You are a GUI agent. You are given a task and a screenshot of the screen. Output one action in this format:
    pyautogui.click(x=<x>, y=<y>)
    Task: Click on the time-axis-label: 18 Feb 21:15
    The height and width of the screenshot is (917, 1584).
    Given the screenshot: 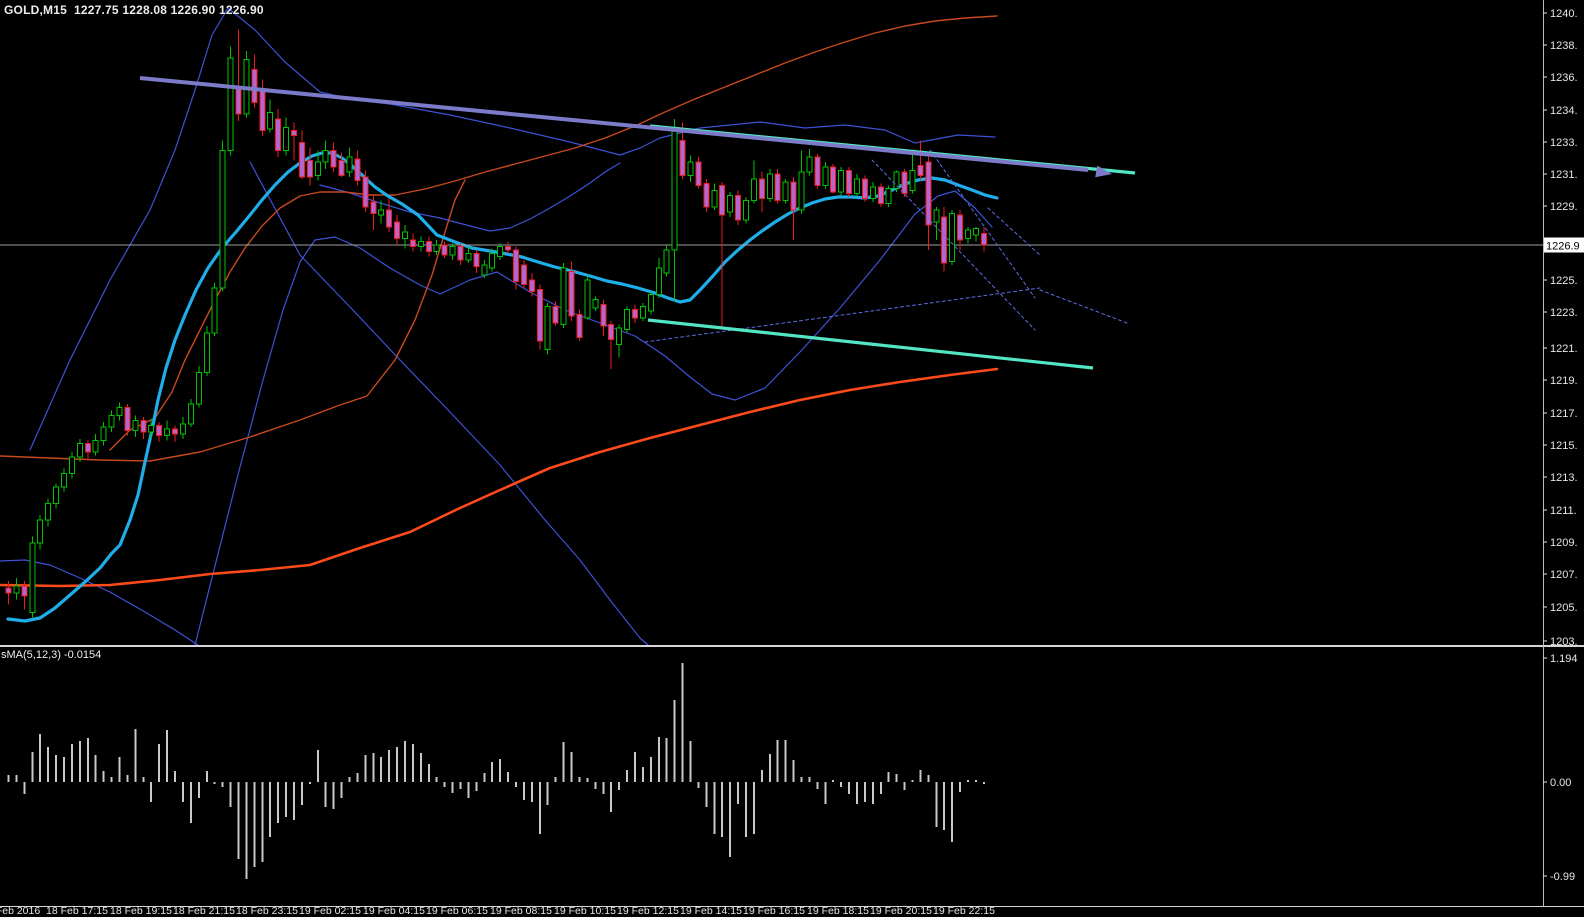 What is the action you would take?
    pyautogui.click(x=204, y=911)
    